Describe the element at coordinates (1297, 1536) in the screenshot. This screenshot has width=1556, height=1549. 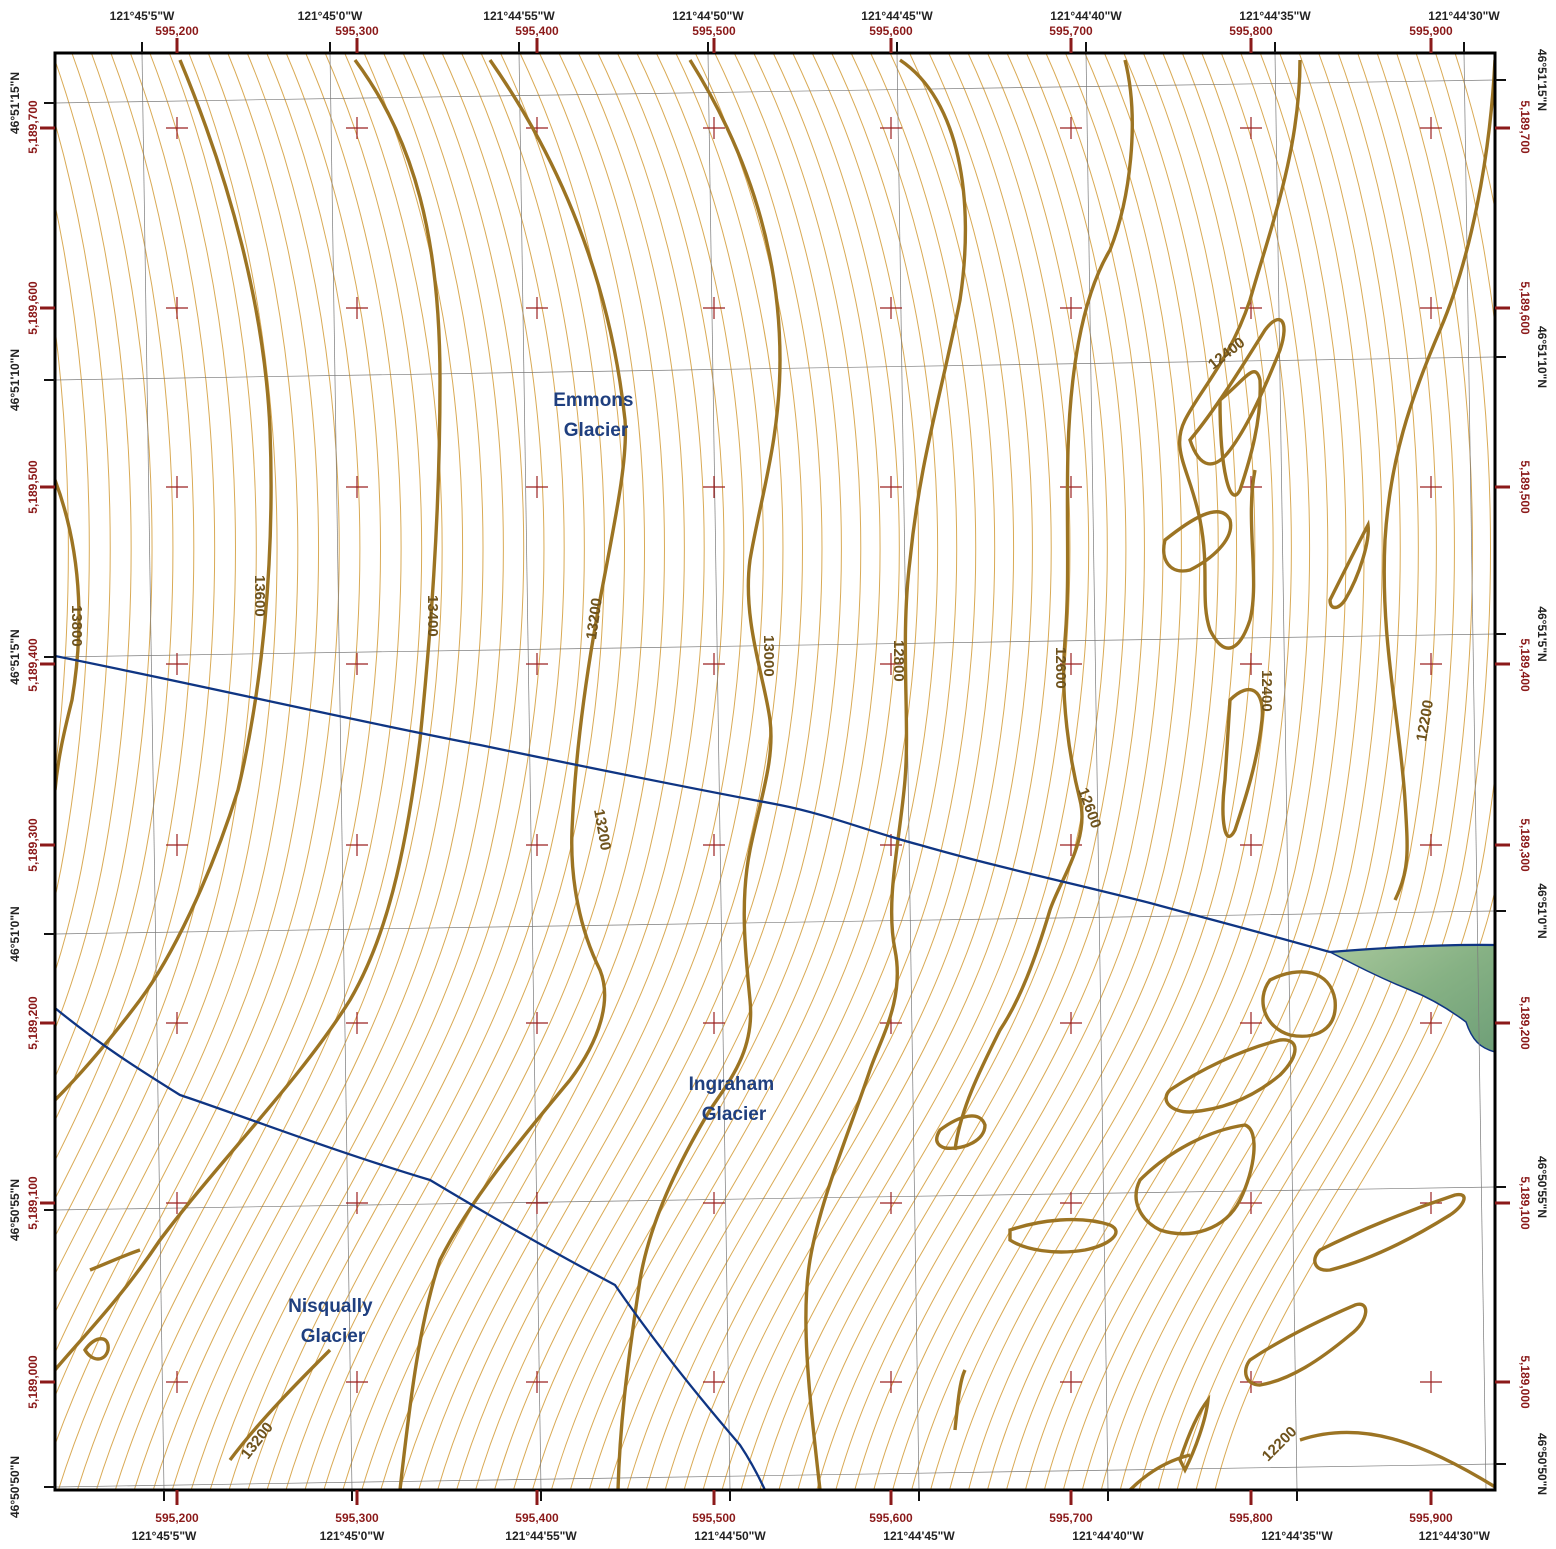
I see `bottom-lon-label: 121°44'35"W` at that location.